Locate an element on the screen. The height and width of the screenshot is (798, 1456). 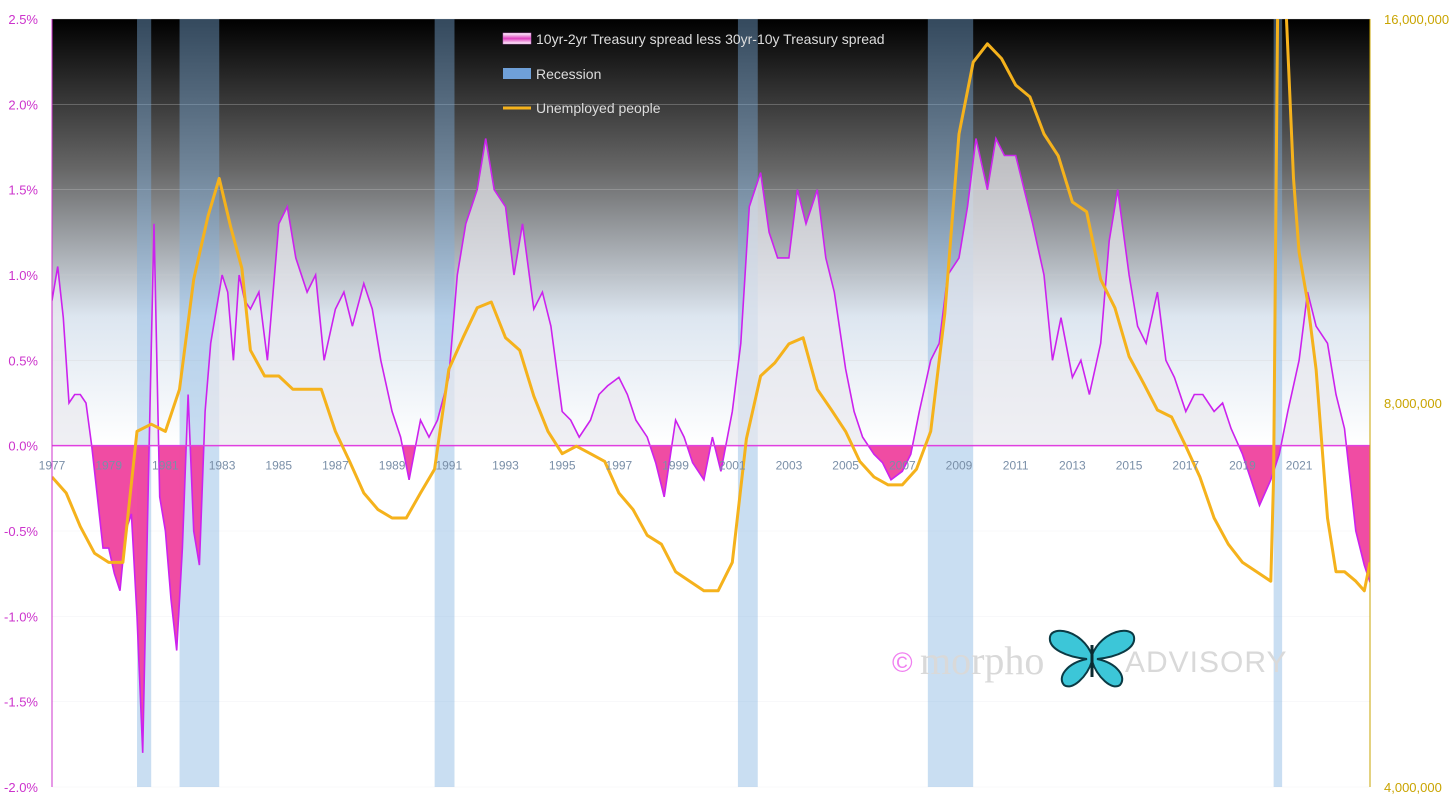
left-tick-label-2: 1.5% is located at coordinates (23, 190).